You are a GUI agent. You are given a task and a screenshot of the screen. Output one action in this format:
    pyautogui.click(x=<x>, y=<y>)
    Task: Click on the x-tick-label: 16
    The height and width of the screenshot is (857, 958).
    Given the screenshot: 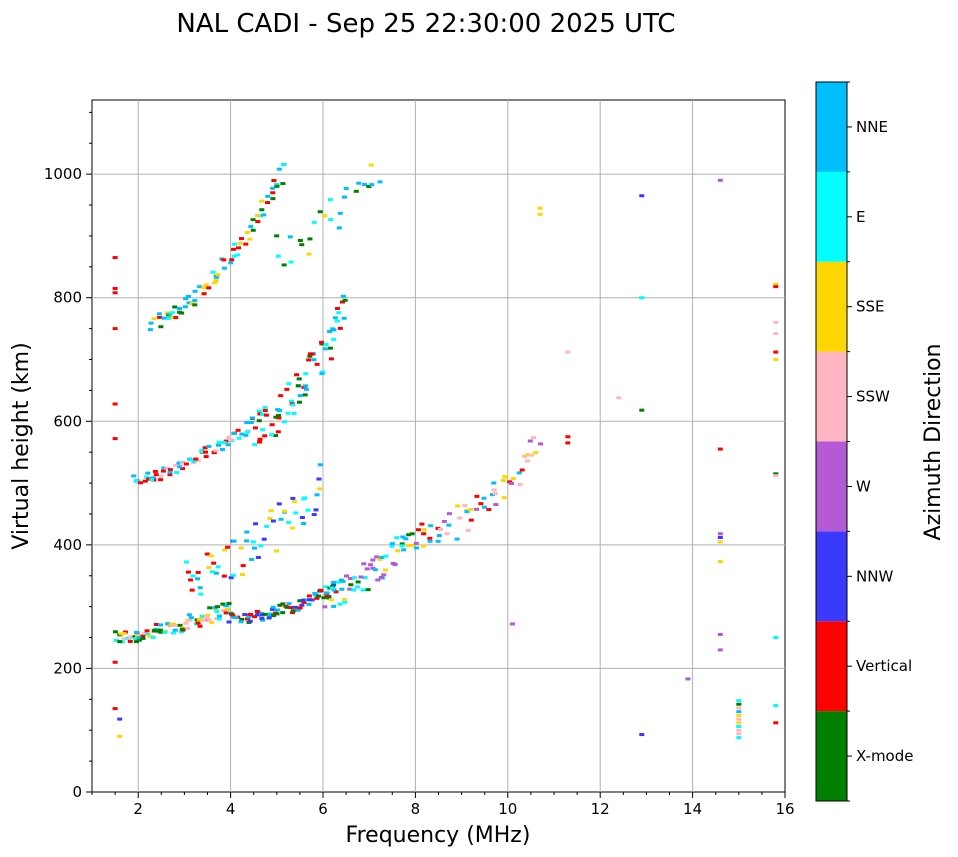 What is the action you would take?
    pyautogui.click(x=784, y=809)
    